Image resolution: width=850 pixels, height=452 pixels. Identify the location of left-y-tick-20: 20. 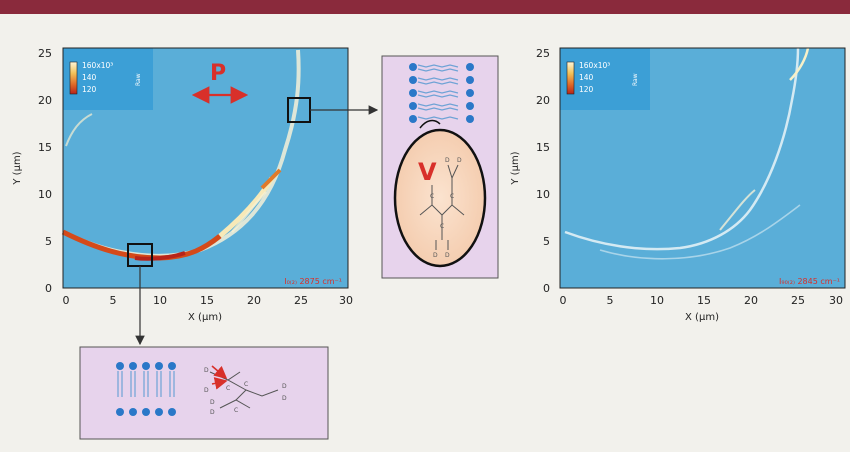
(45, 100).